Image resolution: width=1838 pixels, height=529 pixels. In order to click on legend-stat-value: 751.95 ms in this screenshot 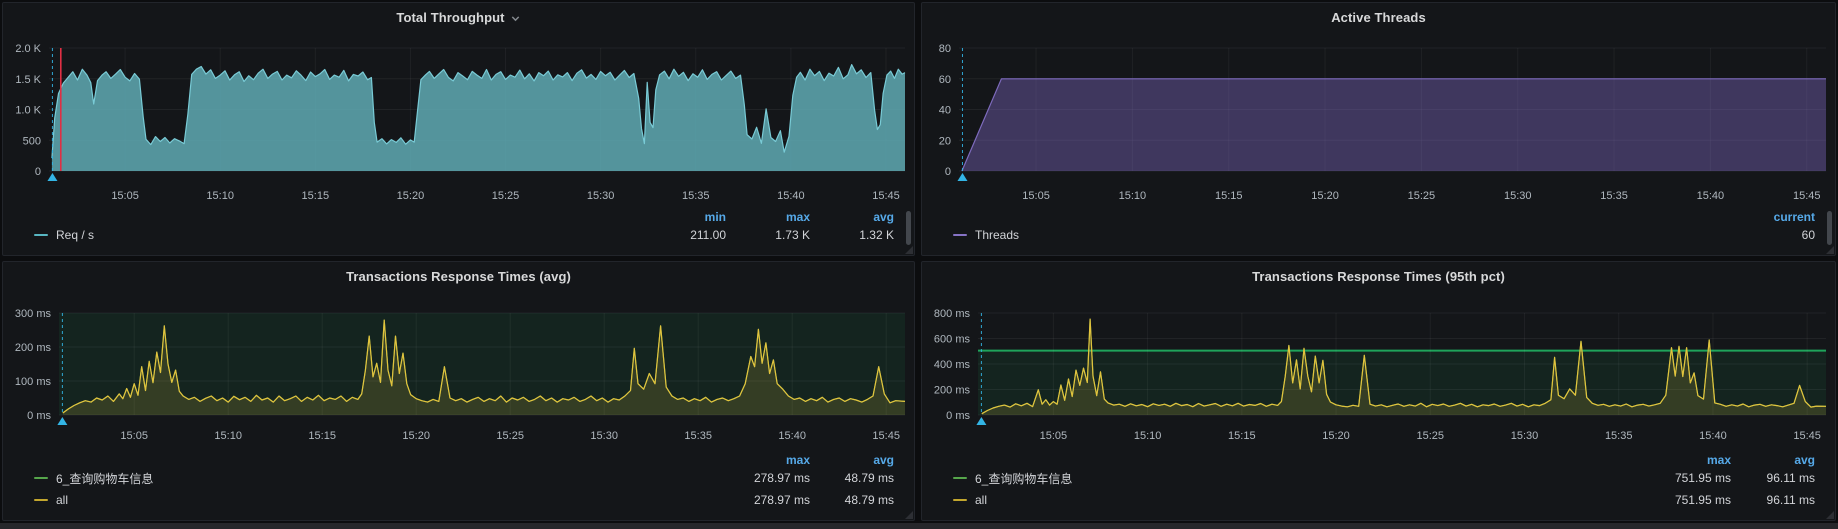, I will do `click(1702, 478)`.